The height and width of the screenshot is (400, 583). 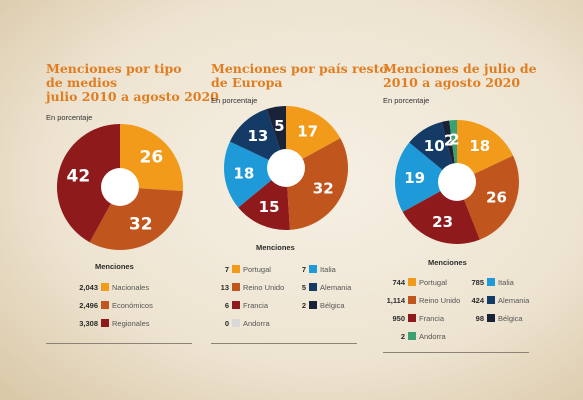 What do you see at coordinates (477, 300) in the screenshot?
I see `legend-count: 424` at bounding box center [477, 300].